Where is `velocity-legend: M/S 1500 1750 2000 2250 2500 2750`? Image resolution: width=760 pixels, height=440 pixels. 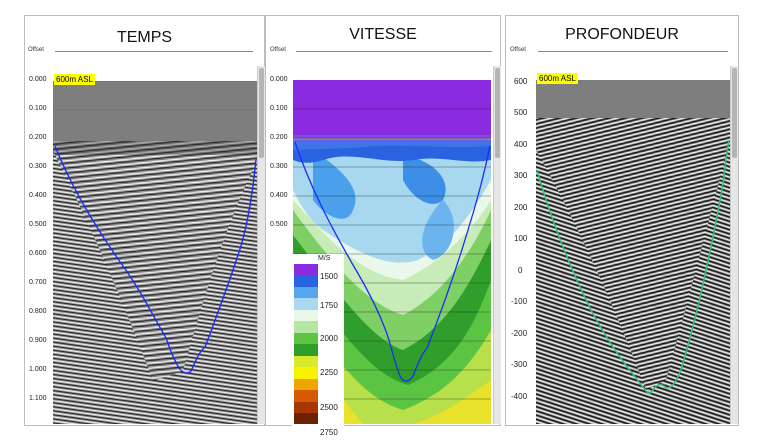
velocity-legend: M/S 1500 1750 2000 2250 2500 2750 is located at coordinates (318, 345).